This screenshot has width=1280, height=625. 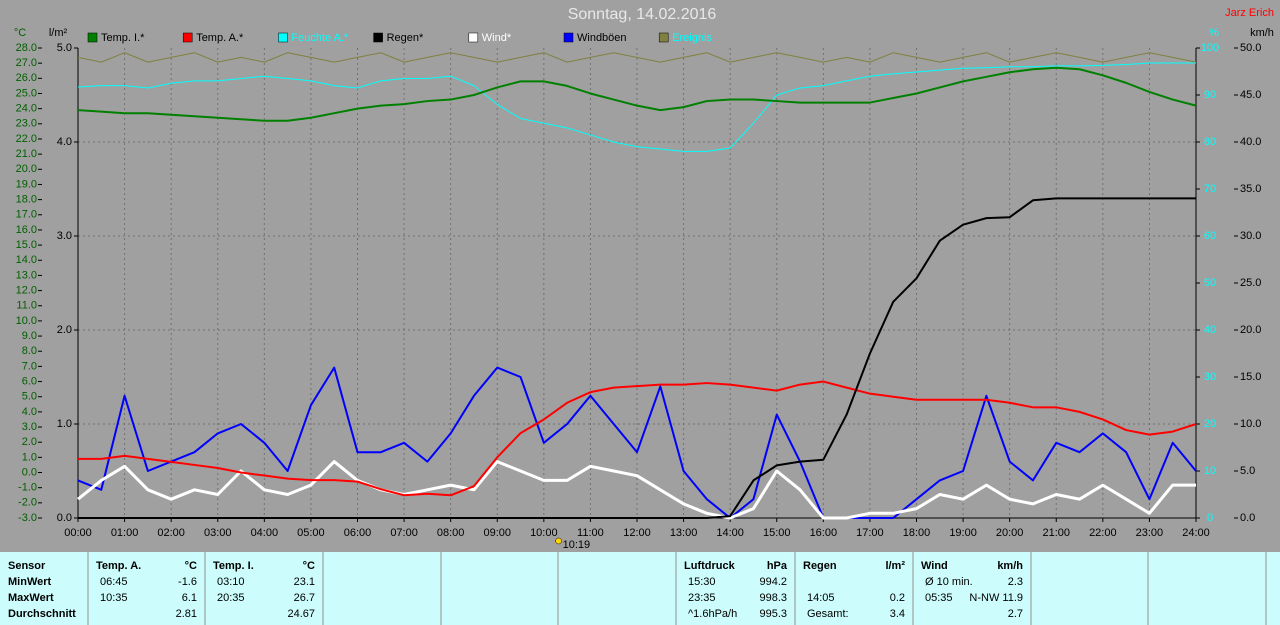 What do you see at coordinates (1103, 533) in the screenshot?
I see `x-tick-label: 22:00` at bounding box center [1103, 533].